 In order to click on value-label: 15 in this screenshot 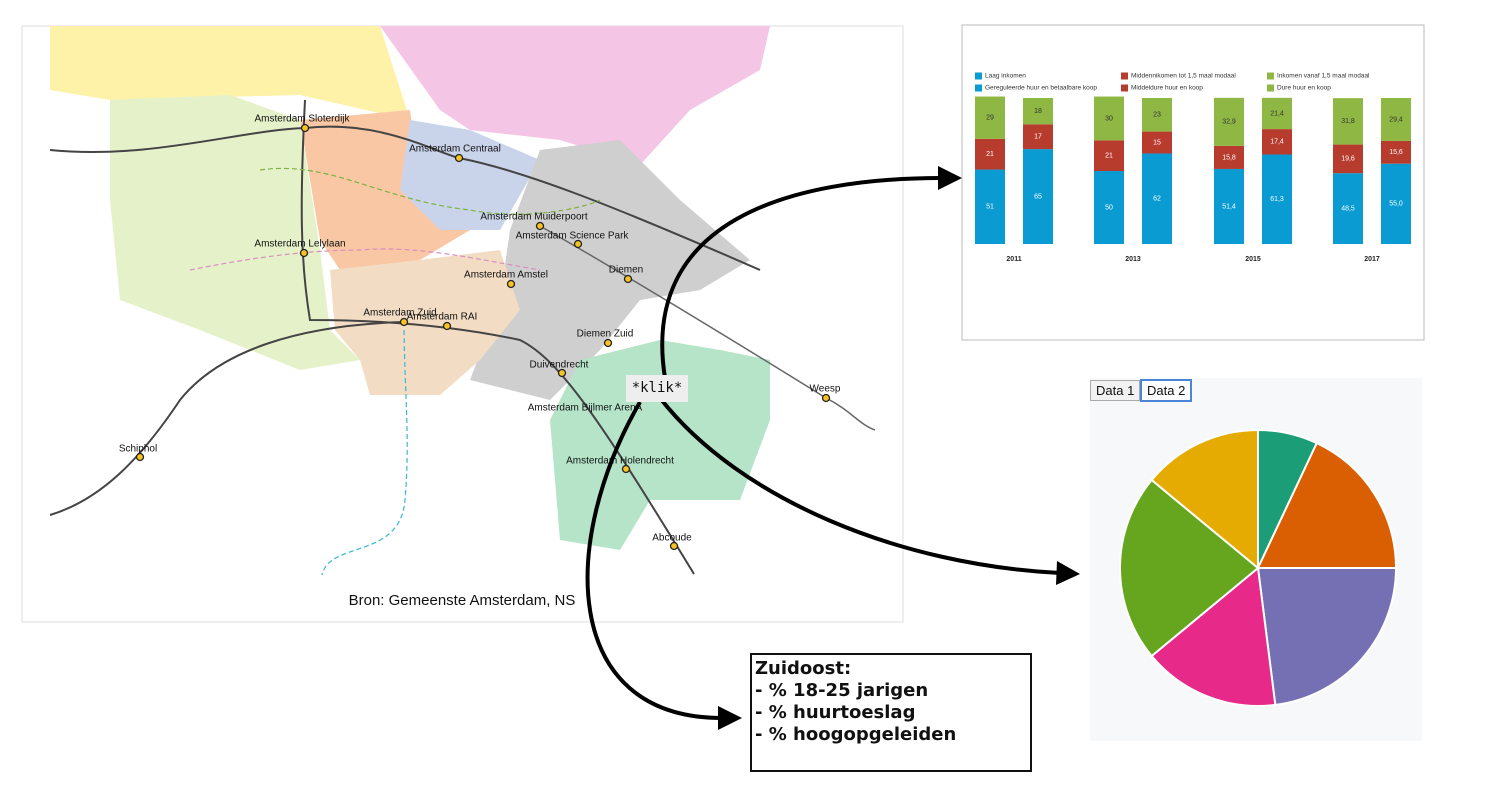, I will do `click(1157, 142)`.